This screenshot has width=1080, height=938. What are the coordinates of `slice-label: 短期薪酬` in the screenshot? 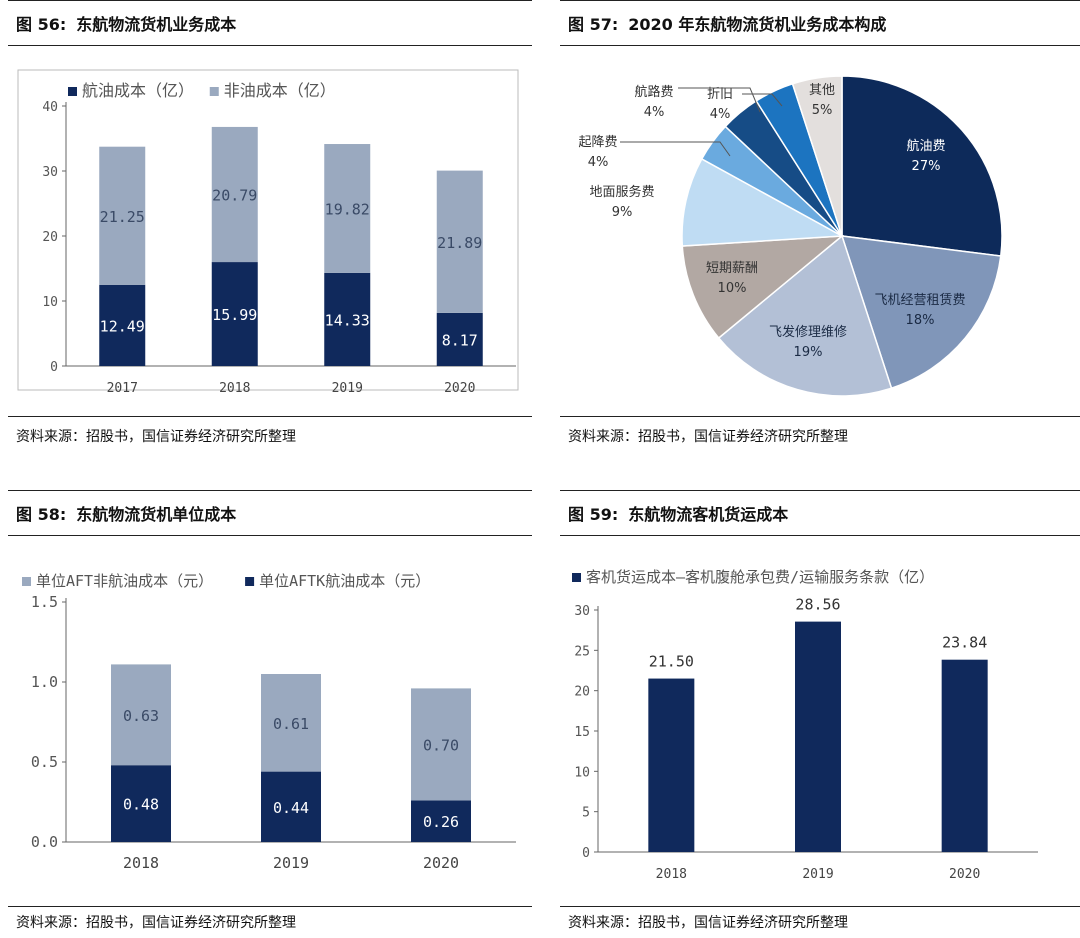 It's located at (732, 268).